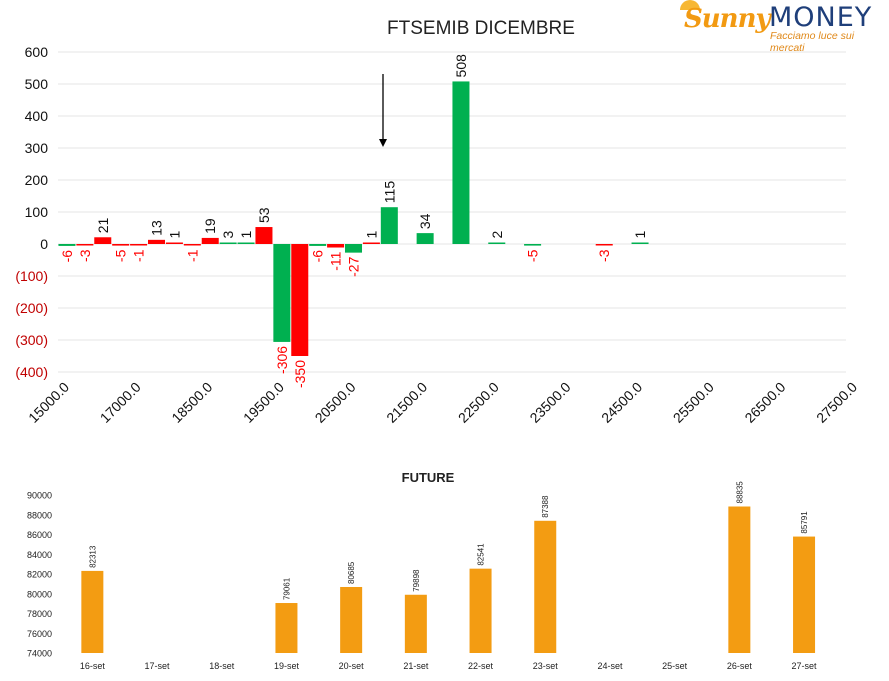 Image resolution: width=889 pixels, height=681 pixels. I want to click on logo-tagline: Facciamo luce sui mercati, so click(812, 42).